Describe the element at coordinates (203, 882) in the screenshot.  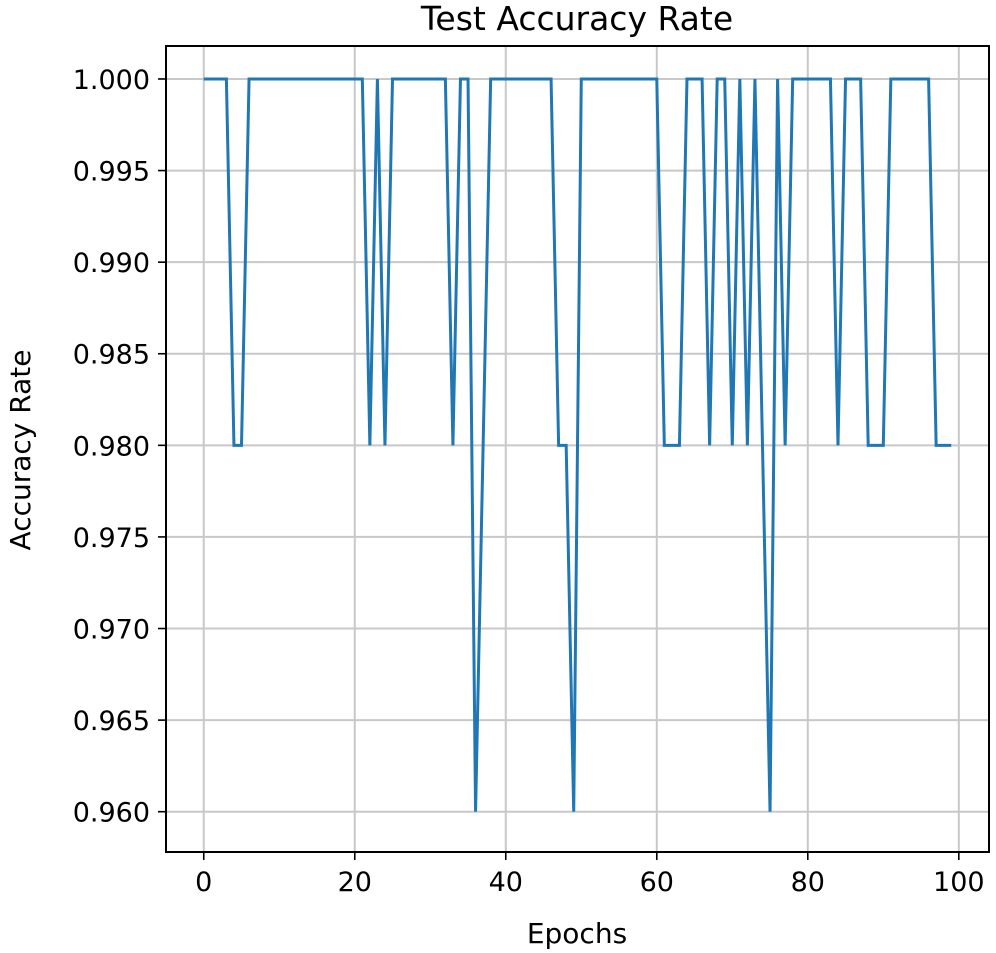
I see `x-tick-label: 0` at that location.